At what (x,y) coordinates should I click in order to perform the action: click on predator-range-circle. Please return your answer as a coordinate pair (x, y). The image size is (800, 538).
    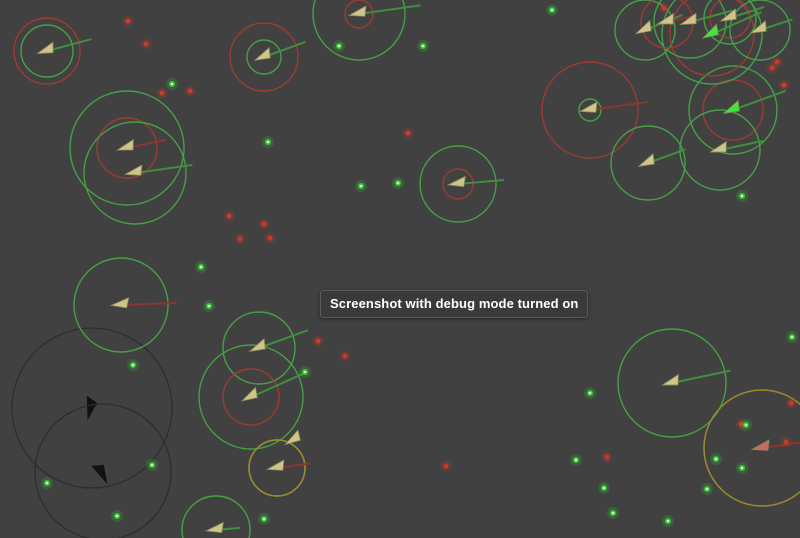
    Looking at the image, I should click on (92, 408).